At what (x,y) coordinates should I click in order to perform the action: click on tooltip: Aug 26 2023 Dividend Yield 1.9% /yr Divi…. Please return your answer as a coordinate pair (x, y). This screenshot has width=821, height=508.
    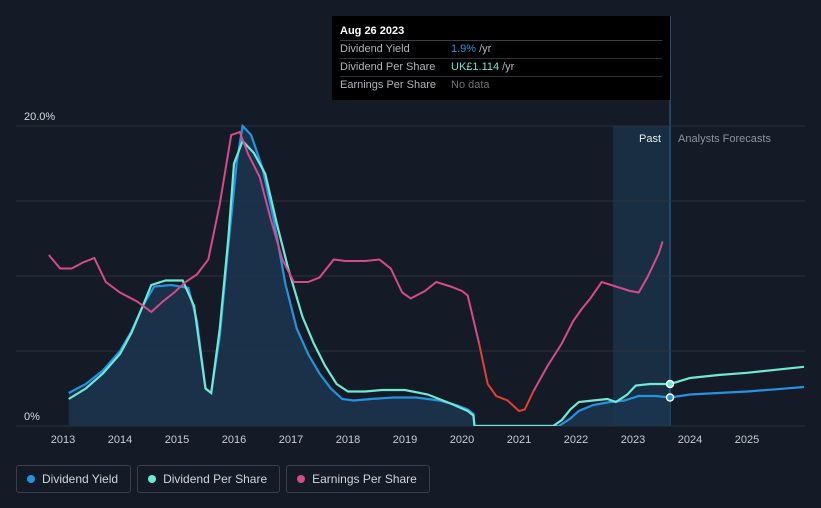
    Looking at the image, I should click on (501, 58).